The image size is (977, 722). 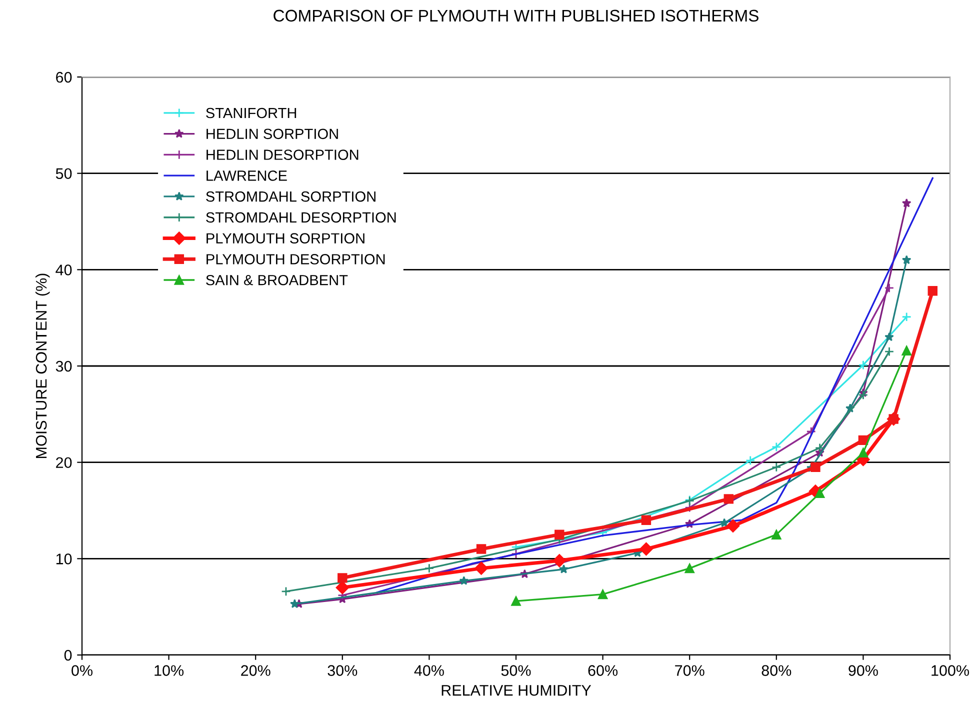 I want to click on x-tick-label: 60%, so click(x=603, y=670).